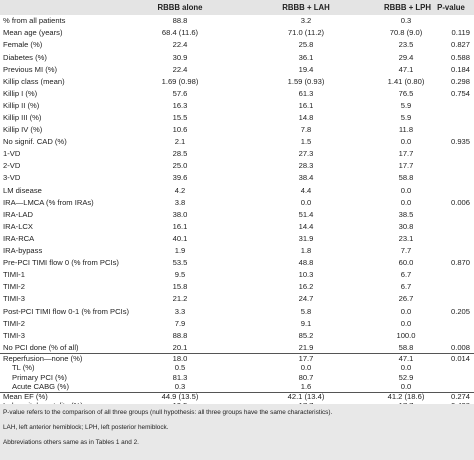  I want to click on header-cell: RBBB alone, so click(180, 7).